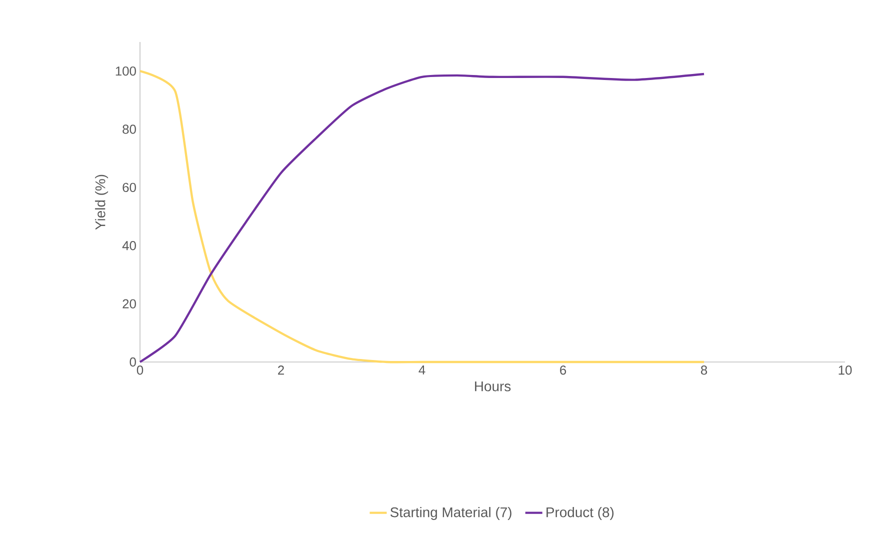  I want to click on x-tick-label: 0, so click(140, 370).